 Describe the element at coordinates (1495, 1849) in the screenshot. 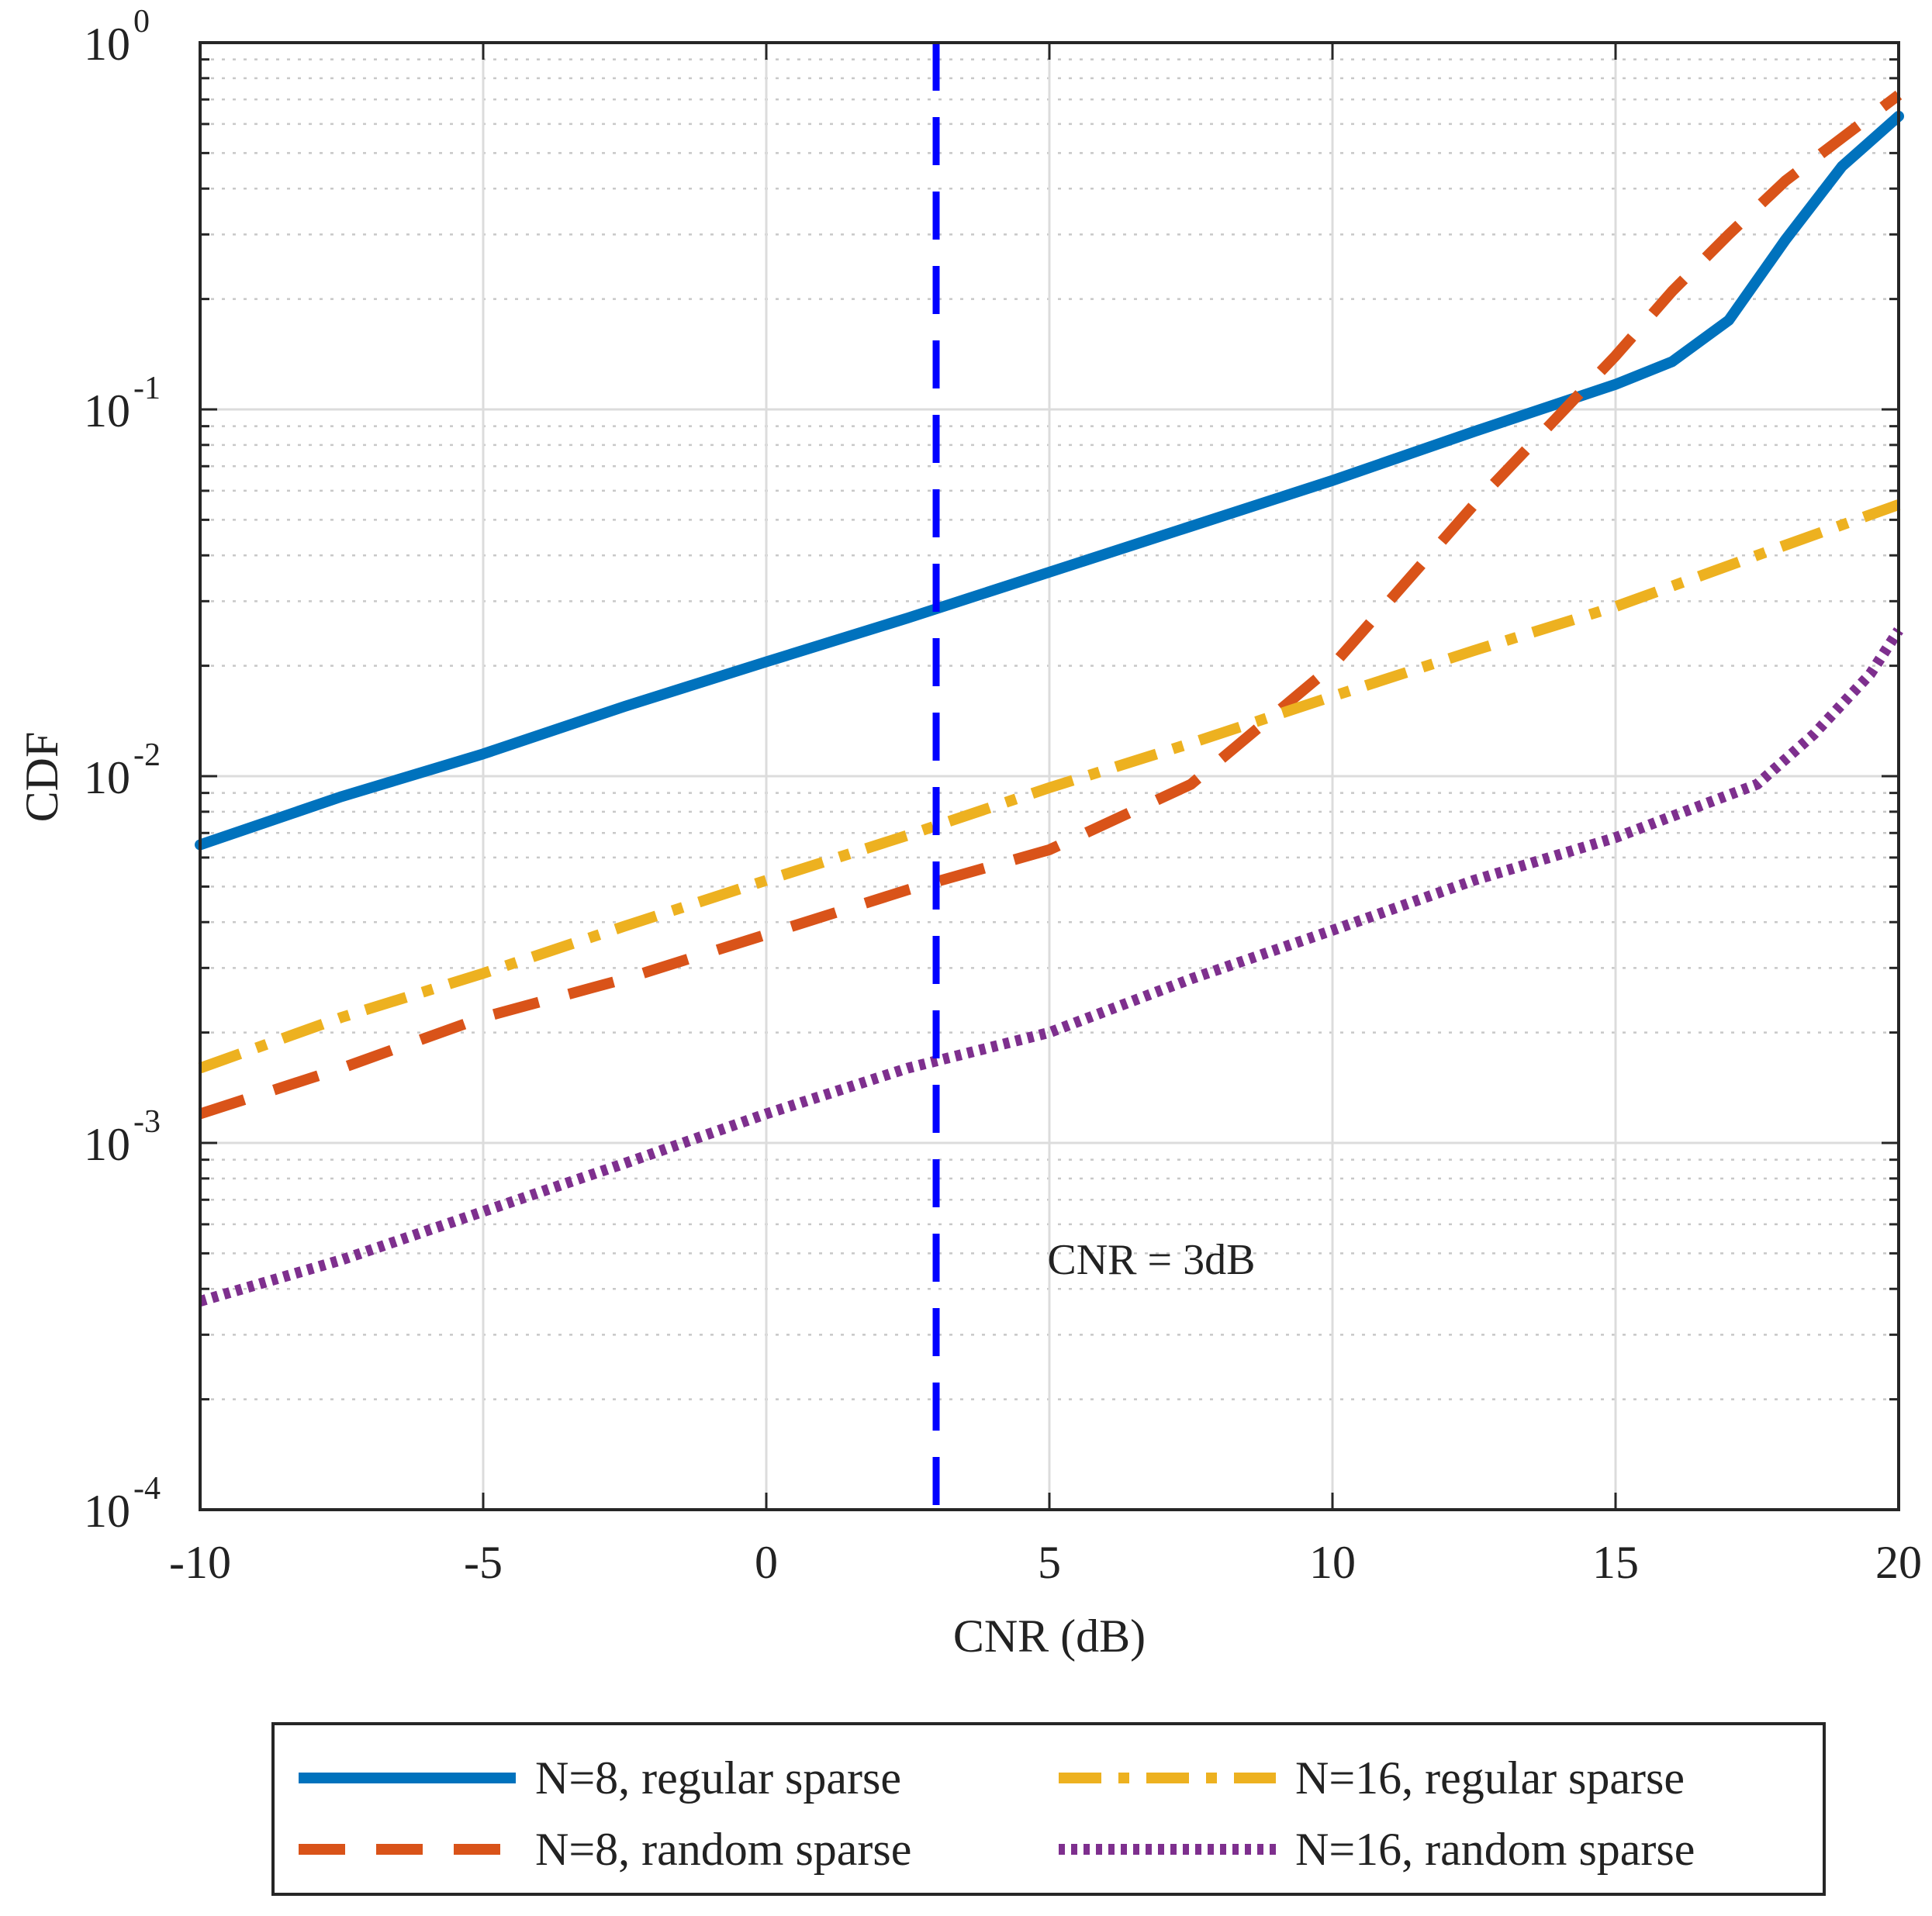

I see `legend-label-4: N=16, random sparse` at that location.